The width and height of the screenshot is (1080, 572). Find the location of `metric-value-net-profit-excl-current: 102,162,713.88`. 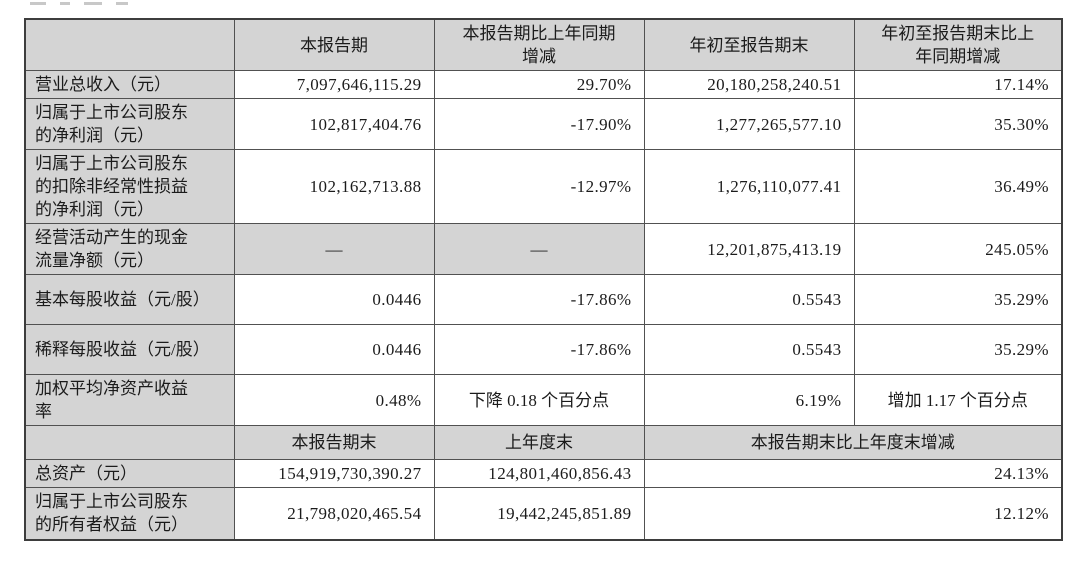

metric-value-net-profit-excl-current: 102,162,713.88 is located at coordinates (334, 186).